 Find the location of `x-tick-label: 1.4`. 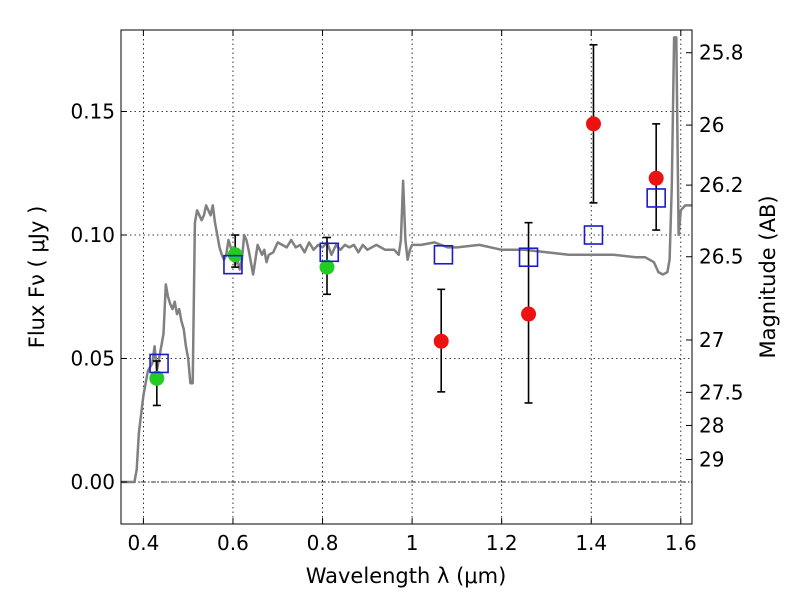

x-tick-label: 1.4 is located at coordinates (591, 543).